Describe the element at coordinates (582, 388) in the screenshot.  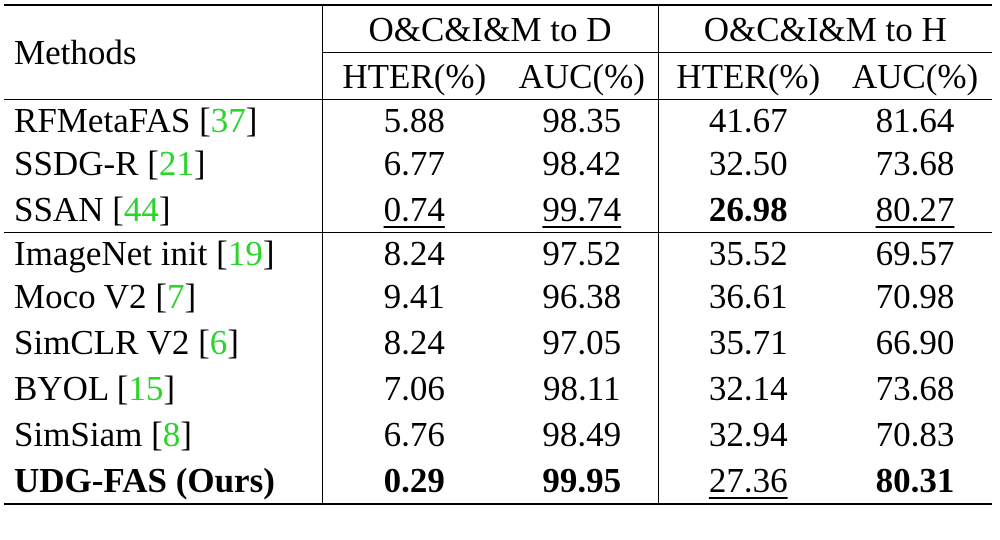
I see `value-text: 98.11` at that location.